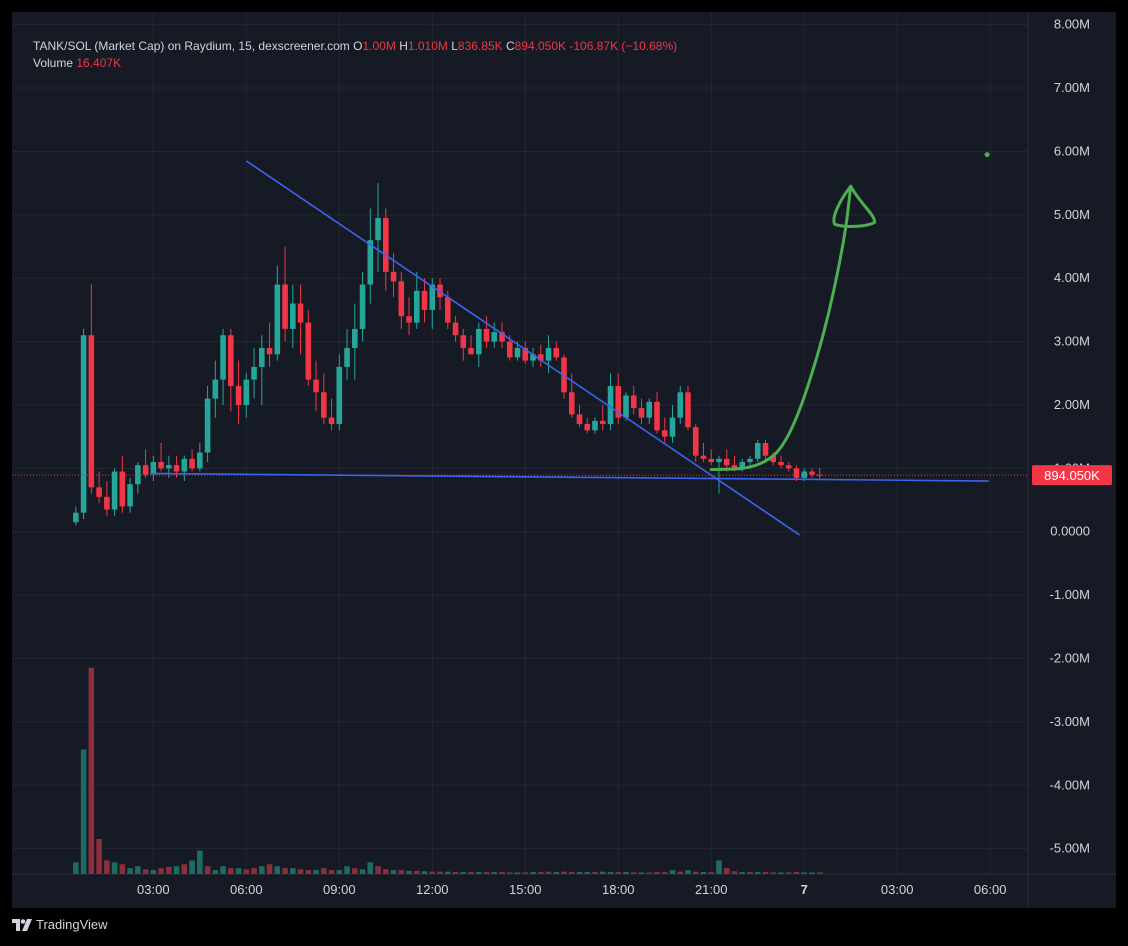  What do you see at coordinates (454, 46) in the screenshot?
I see `low-key: L` at bounding box center [454, 46].